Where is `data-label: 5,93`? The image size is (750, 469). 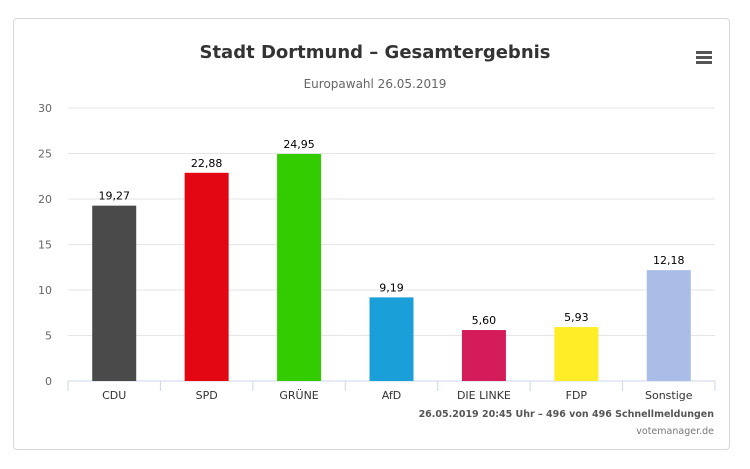
data-label: 5,93 is located at coordinates (576, 317).